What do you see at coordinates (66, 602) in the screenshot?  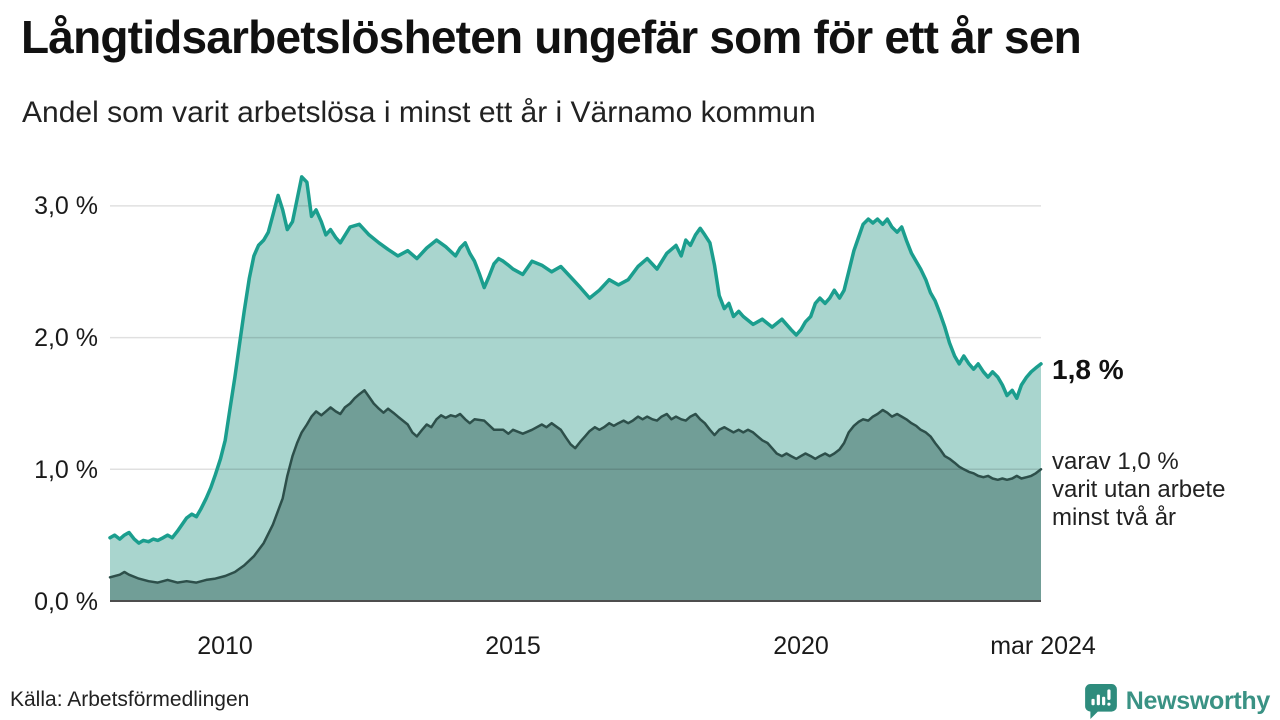 I see `y-axis-tick-0-0: 0,0 %` at bounding box center [66, 602].